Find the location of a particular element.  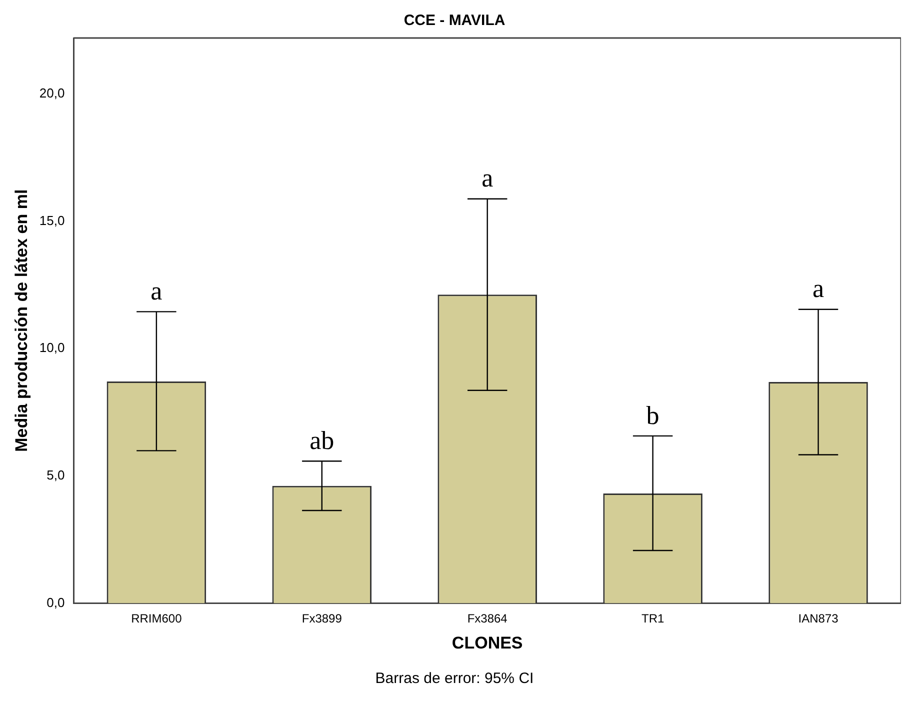

y-axis-title: Media producción de látex en ml is located at coordinates (21, 320).